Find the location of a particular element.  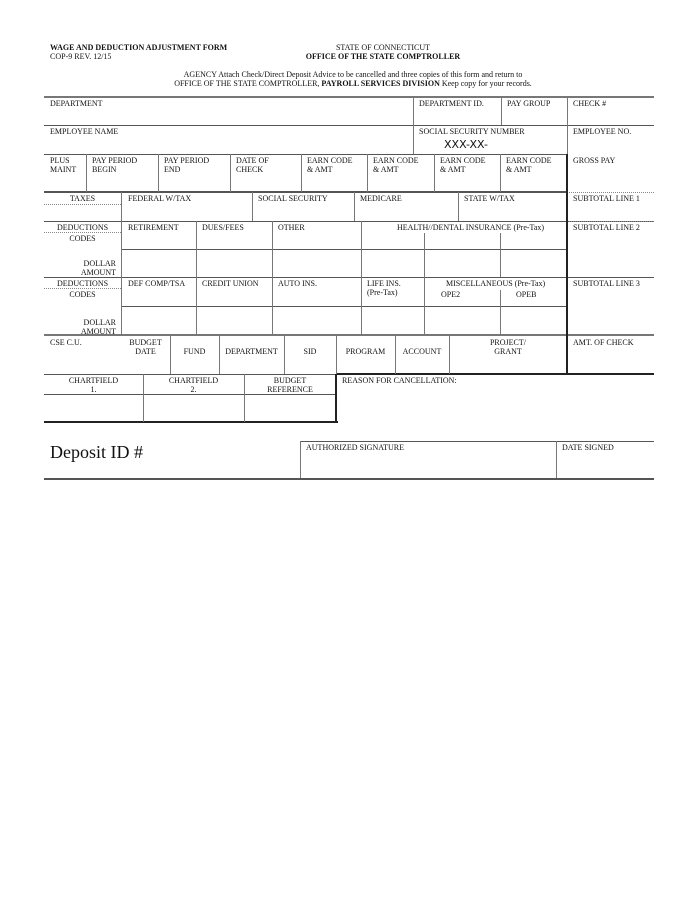

department-field: DEPARTMENT is located at coordinates (76, 103).